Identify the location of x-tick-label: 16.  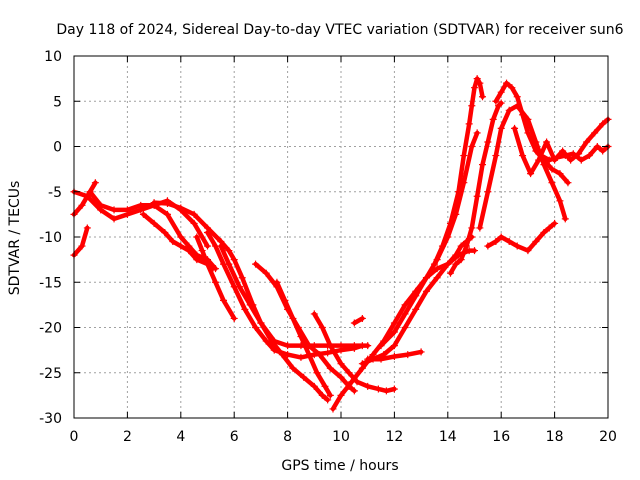
(501, 437).